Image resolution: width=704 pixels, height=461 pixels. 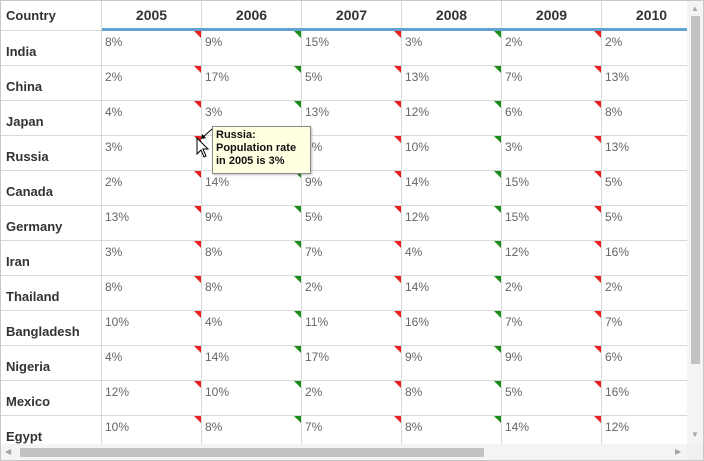 What do you see at coordinates (51, 328) in the screenshot?
I see `row-header-country: Bangladesh` at bounding box center [51, 328].